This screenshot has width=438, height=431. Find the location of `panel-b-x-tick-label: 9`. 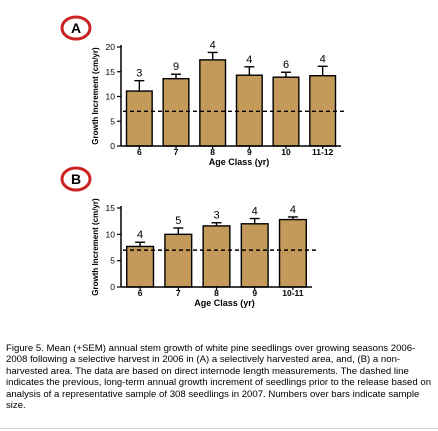

panel-b-x-tick-label: 9 is located at coordinates (254, 293).